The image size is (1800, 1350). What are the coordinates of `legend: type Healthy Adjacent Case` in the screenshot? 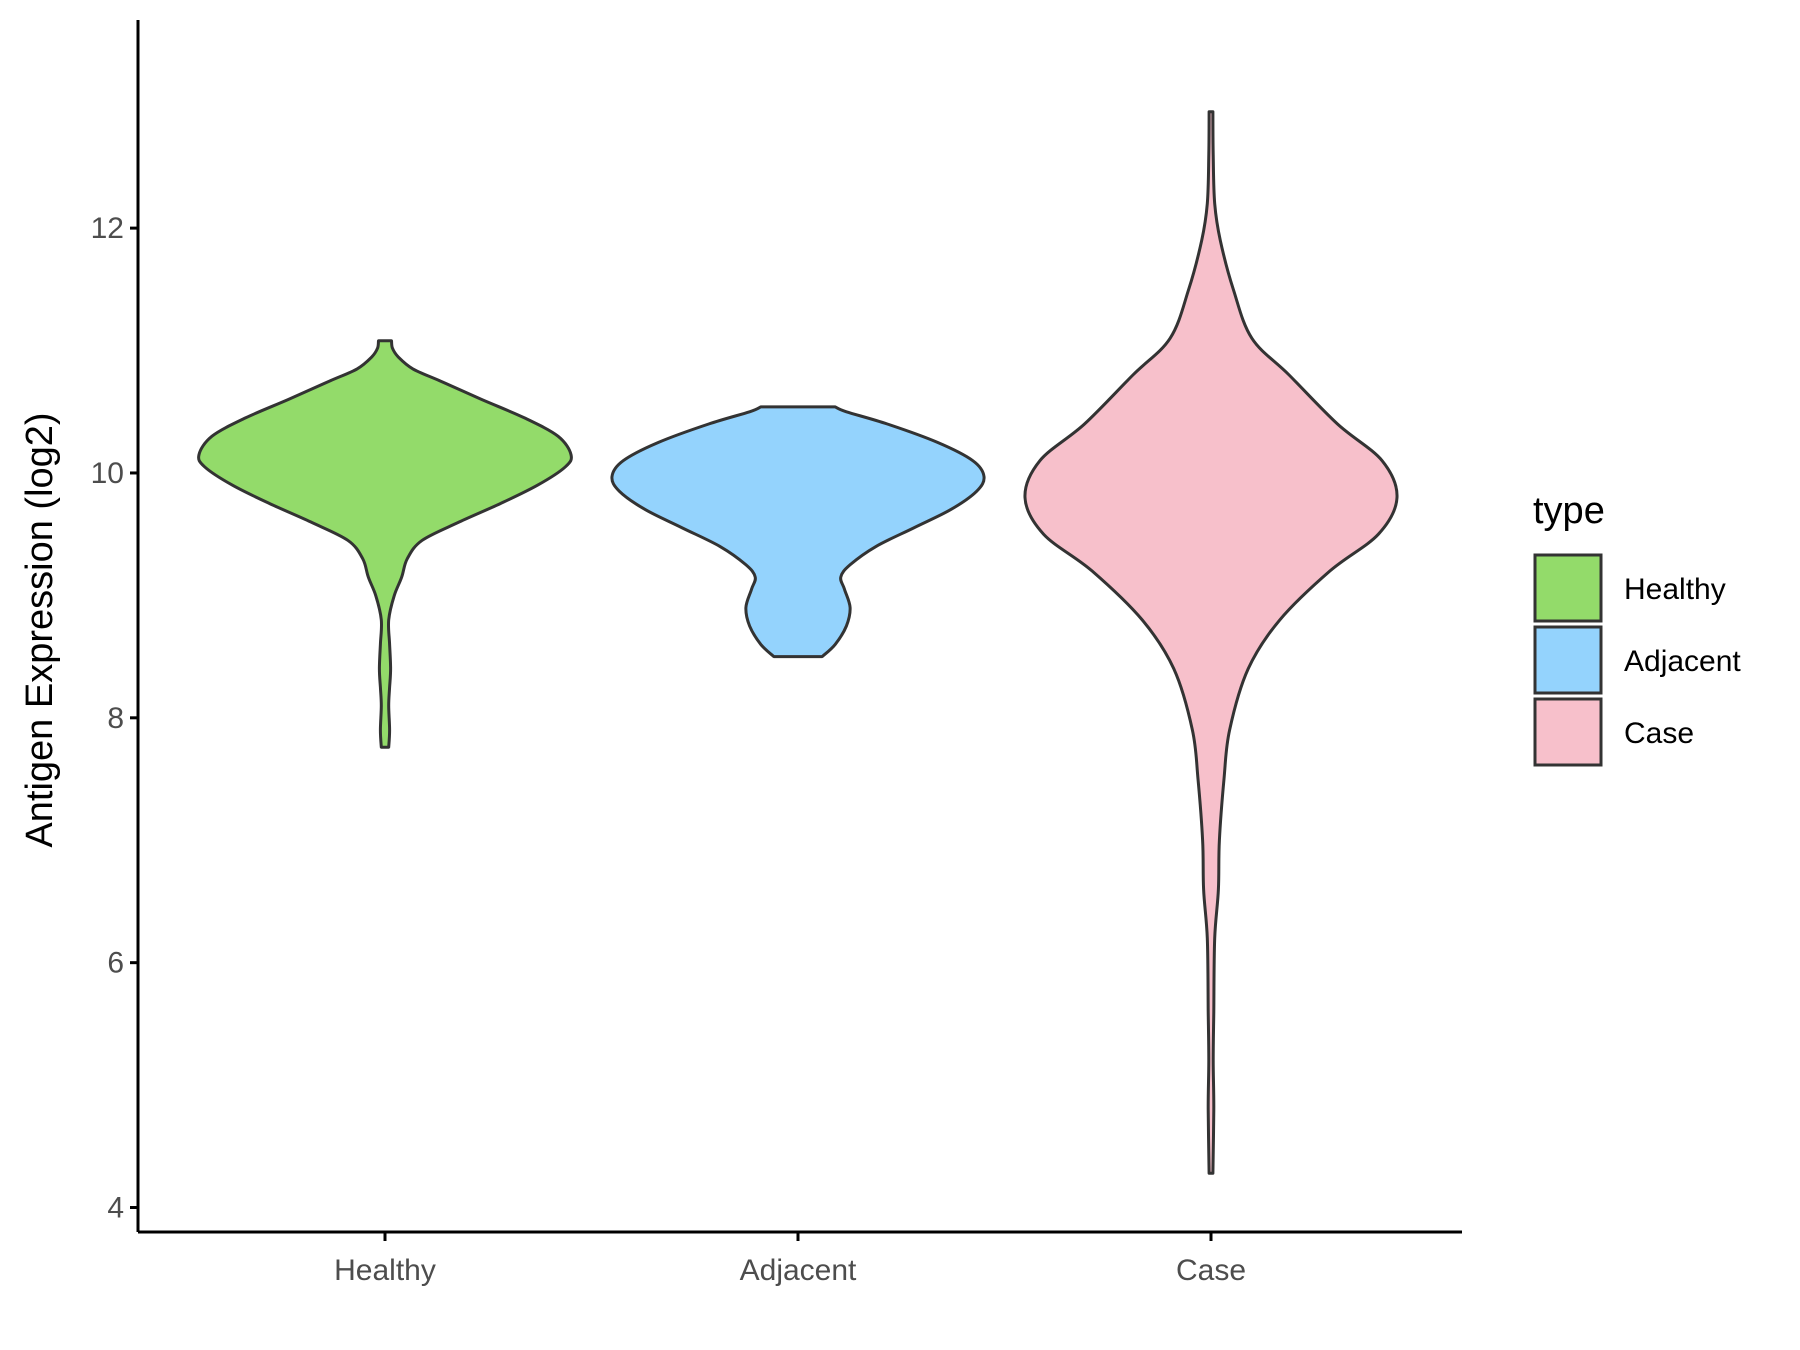 It's located at (1637, 628).